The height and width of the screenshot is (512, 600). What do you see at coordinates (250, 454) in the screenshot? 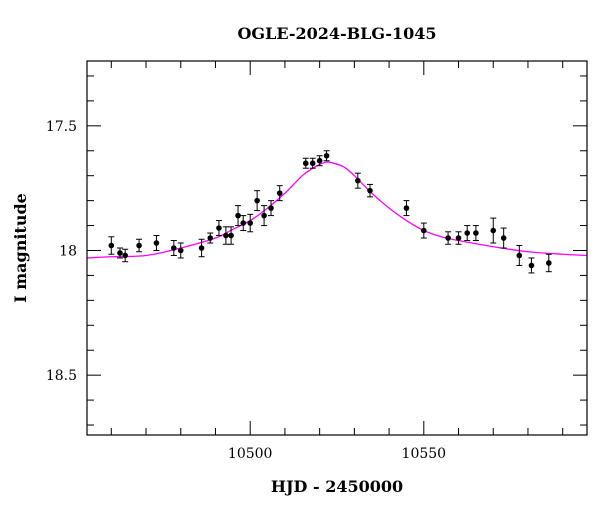
I see `x-tick-label: 10500` at bounding box center [250, 454].